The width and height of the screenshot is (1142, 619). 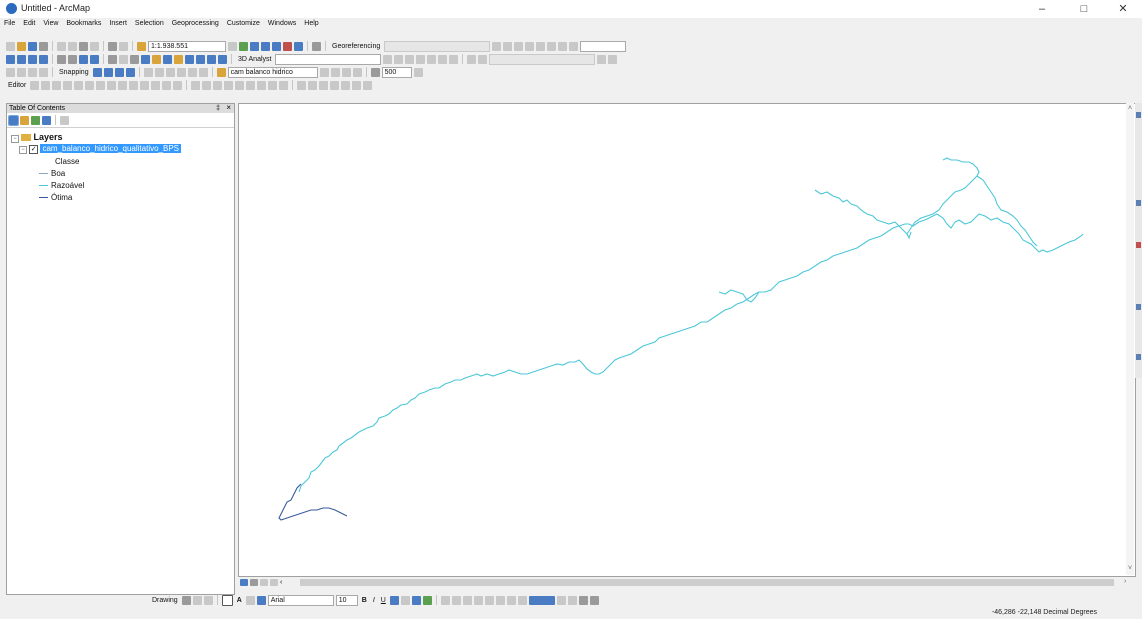 What do you see at coordinates (244, 582) in the screenshot?
I see `data-view-icon` at bounding box center [244, 582].